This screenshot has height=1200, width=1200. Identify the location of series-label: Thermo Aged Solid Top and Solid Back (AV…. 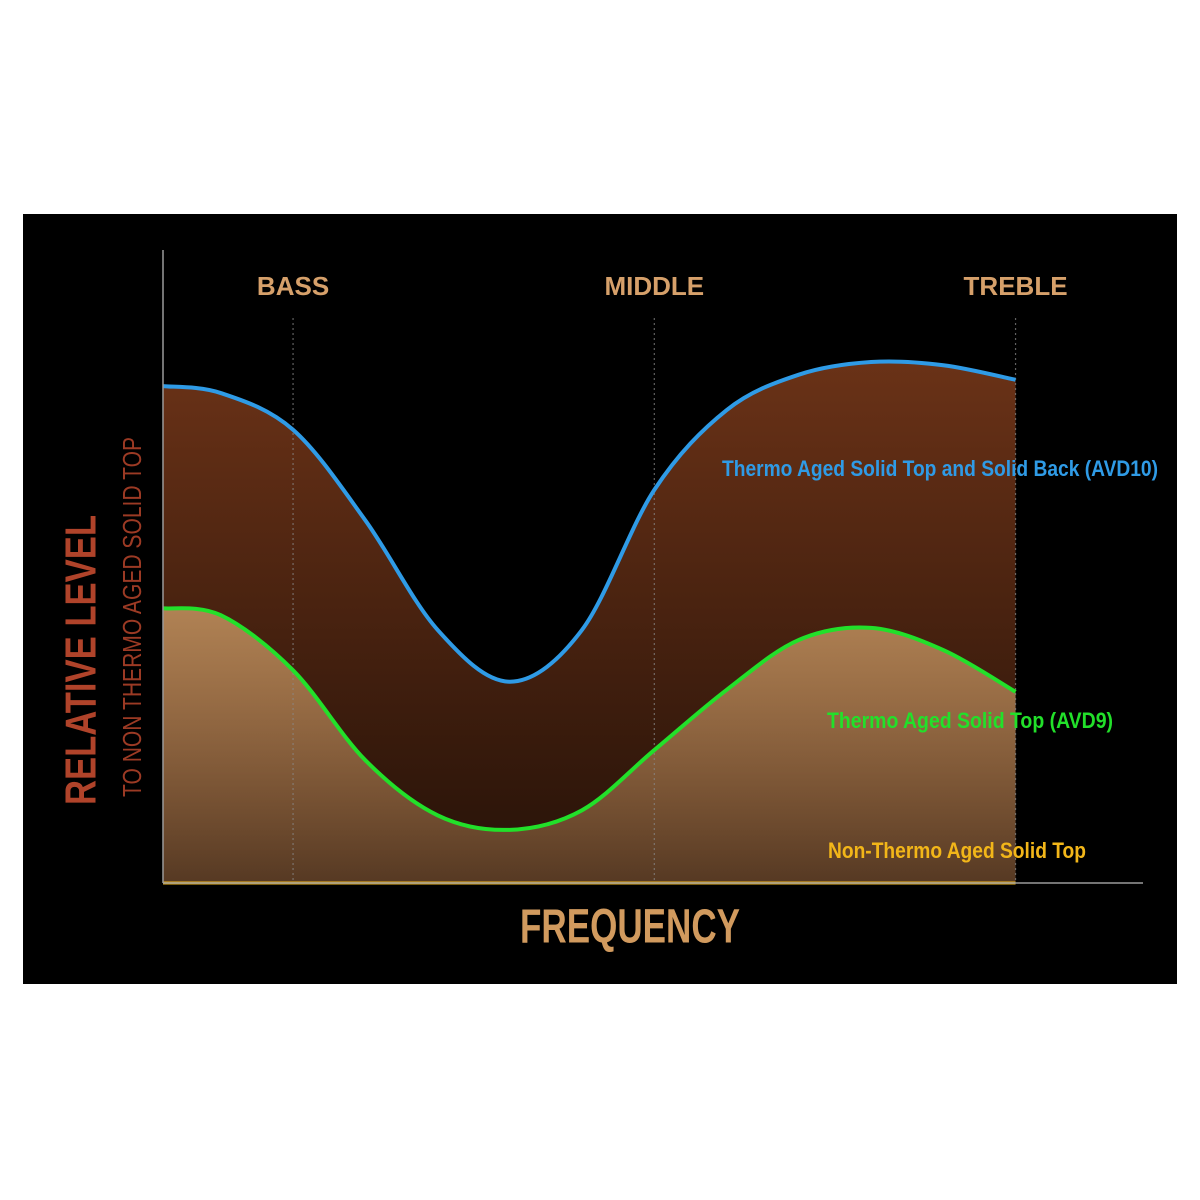
(940, 468).